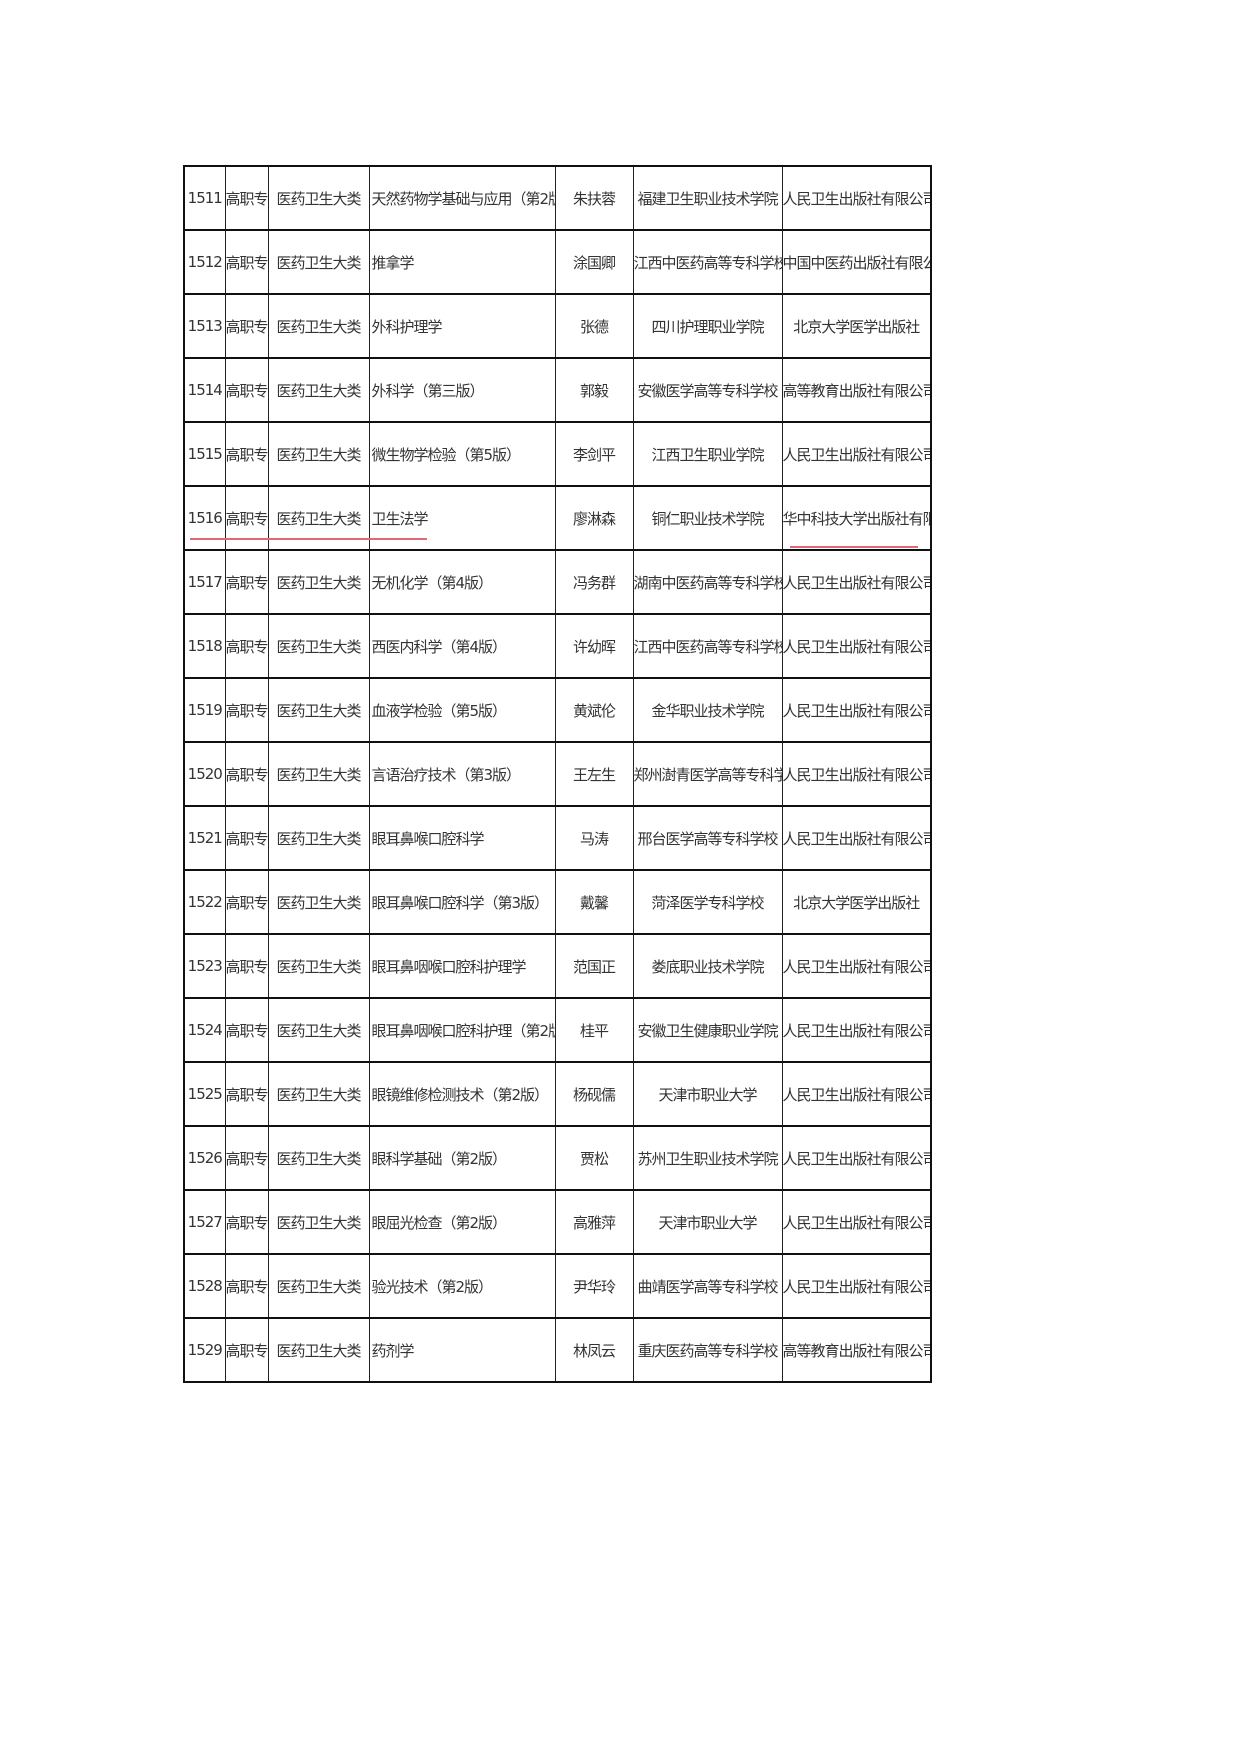 Image resolution: width=1240 pixels, height=1753 pixels. I want to click on cell-row-number: 1518, so click(204, 646).